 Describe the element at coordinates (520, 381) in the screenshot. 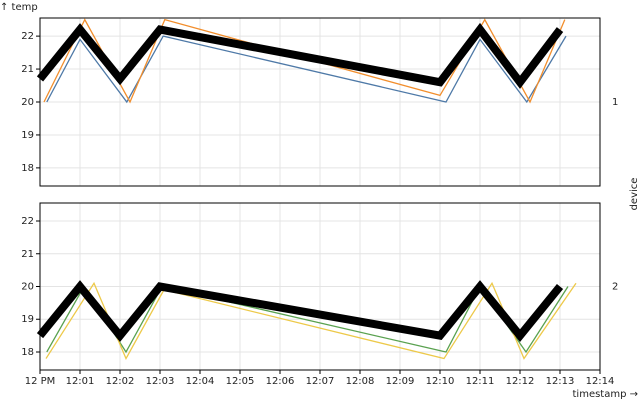

I see `x-tick-label: 12:12` at that location.